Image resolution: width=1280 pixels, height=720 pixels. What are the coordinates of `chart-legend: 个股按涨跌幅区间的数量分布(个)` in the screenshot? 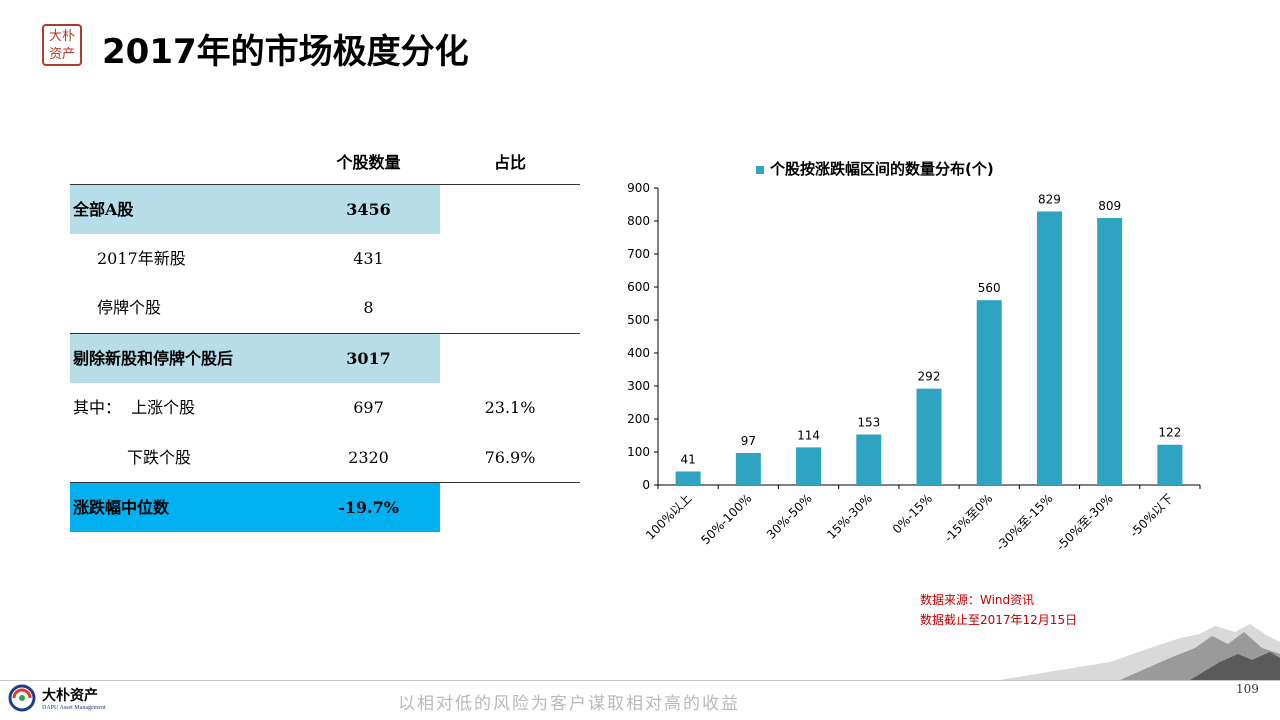 It's located at (875, 168).